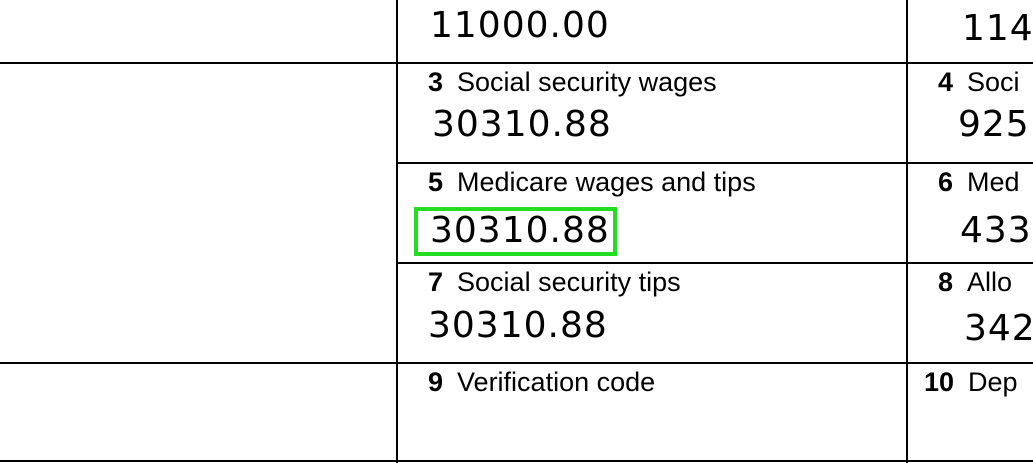  I want to click on box-4-label: 4 Soci, so click(979, 82).